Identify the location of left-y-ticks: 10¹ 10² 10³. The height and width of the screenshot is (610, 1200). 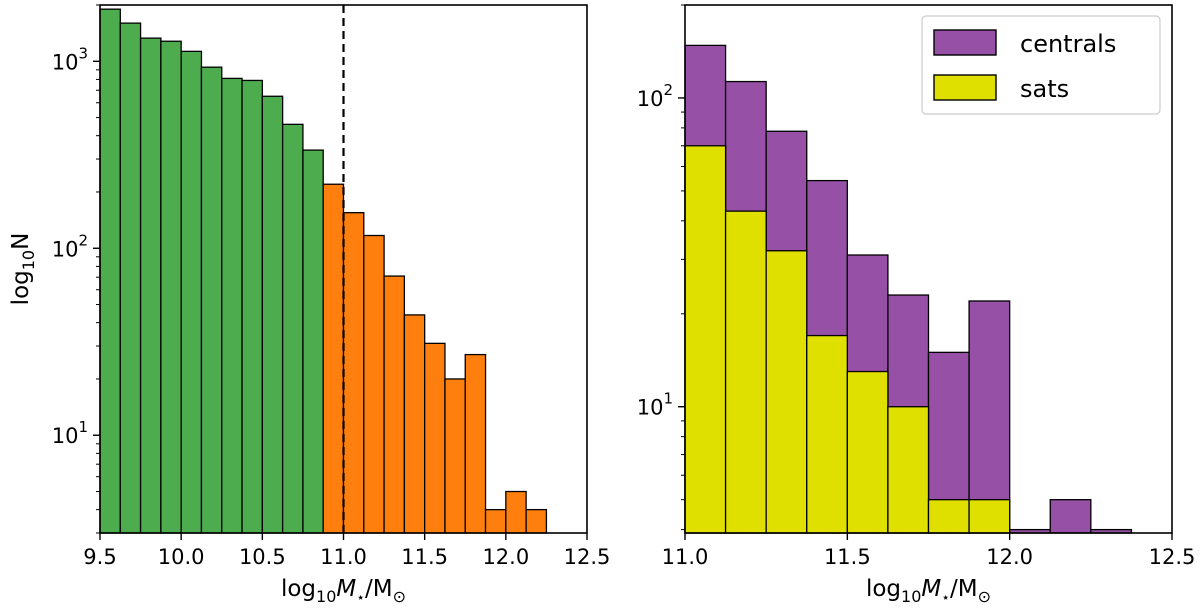
(76, 269).